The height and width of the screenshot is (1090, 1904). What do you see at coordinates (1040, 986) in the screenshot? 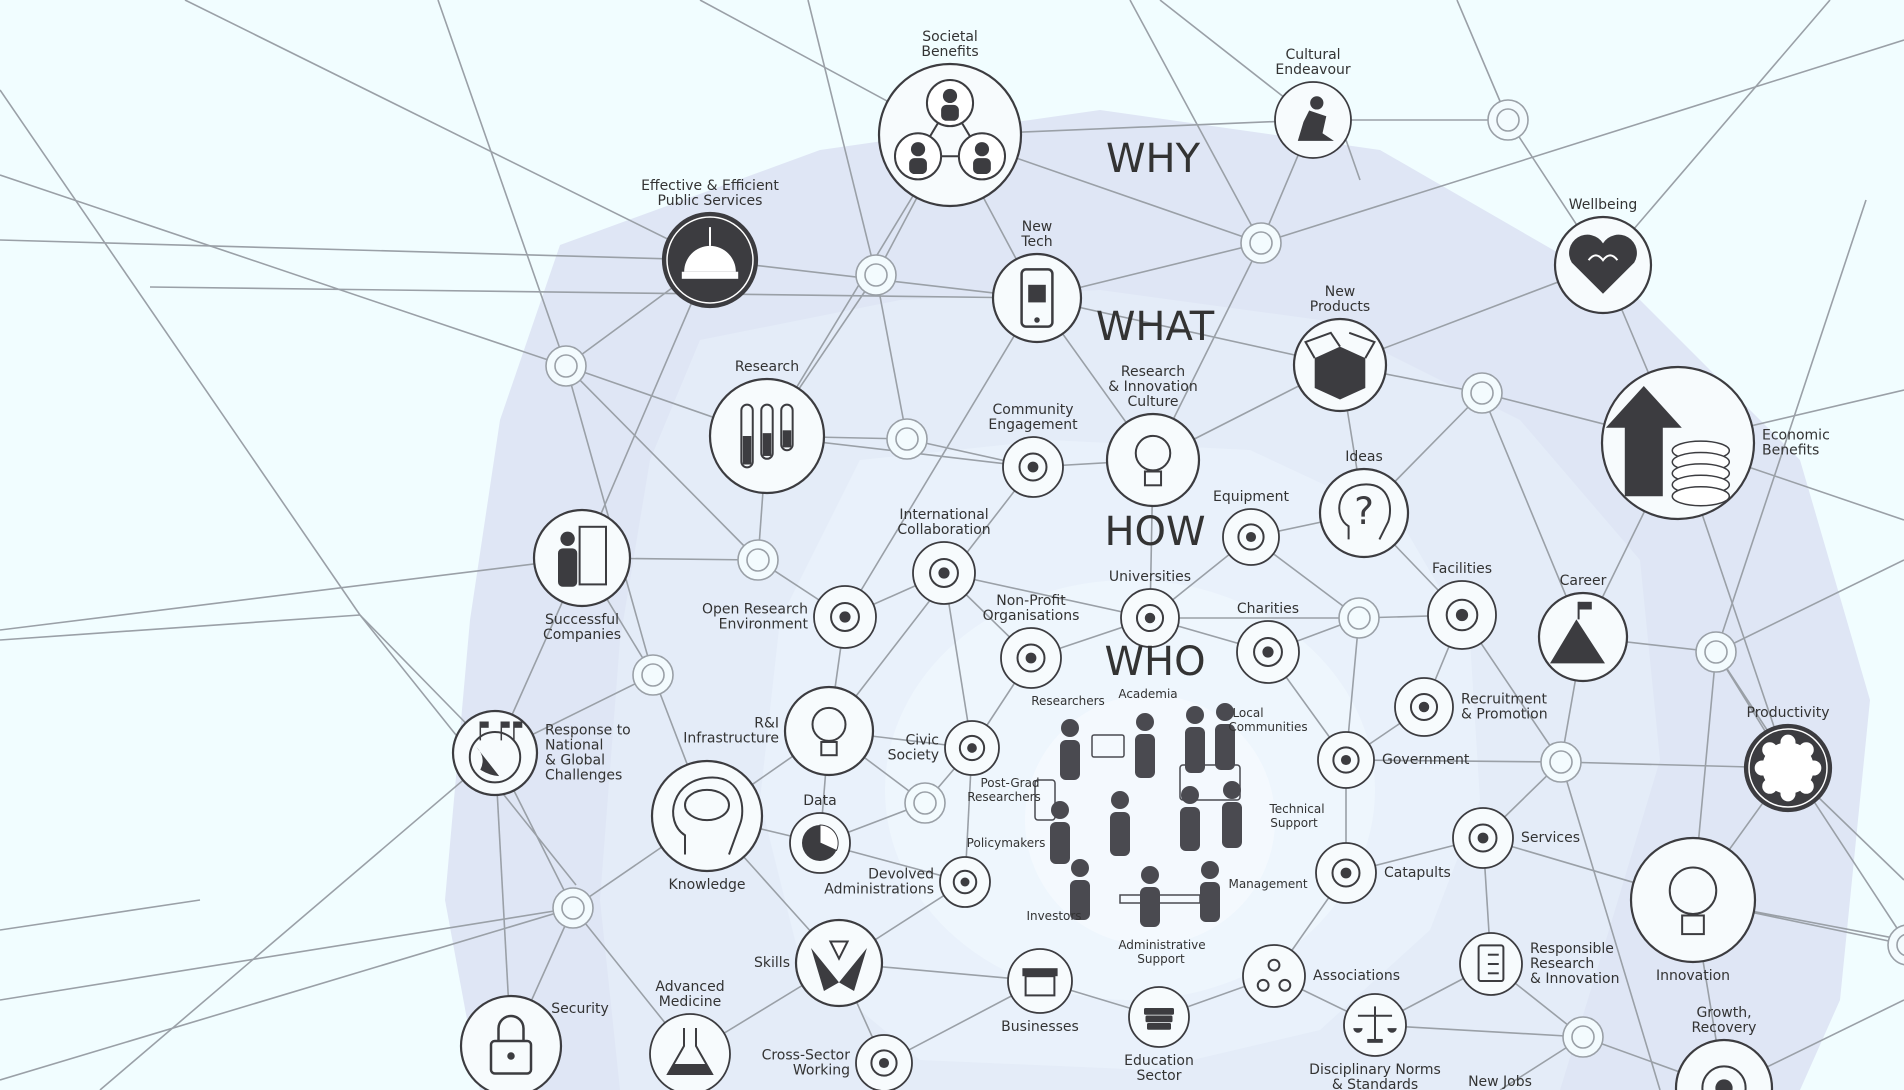
I see `storefront-icon-part` at bounding box center [1040, 986].